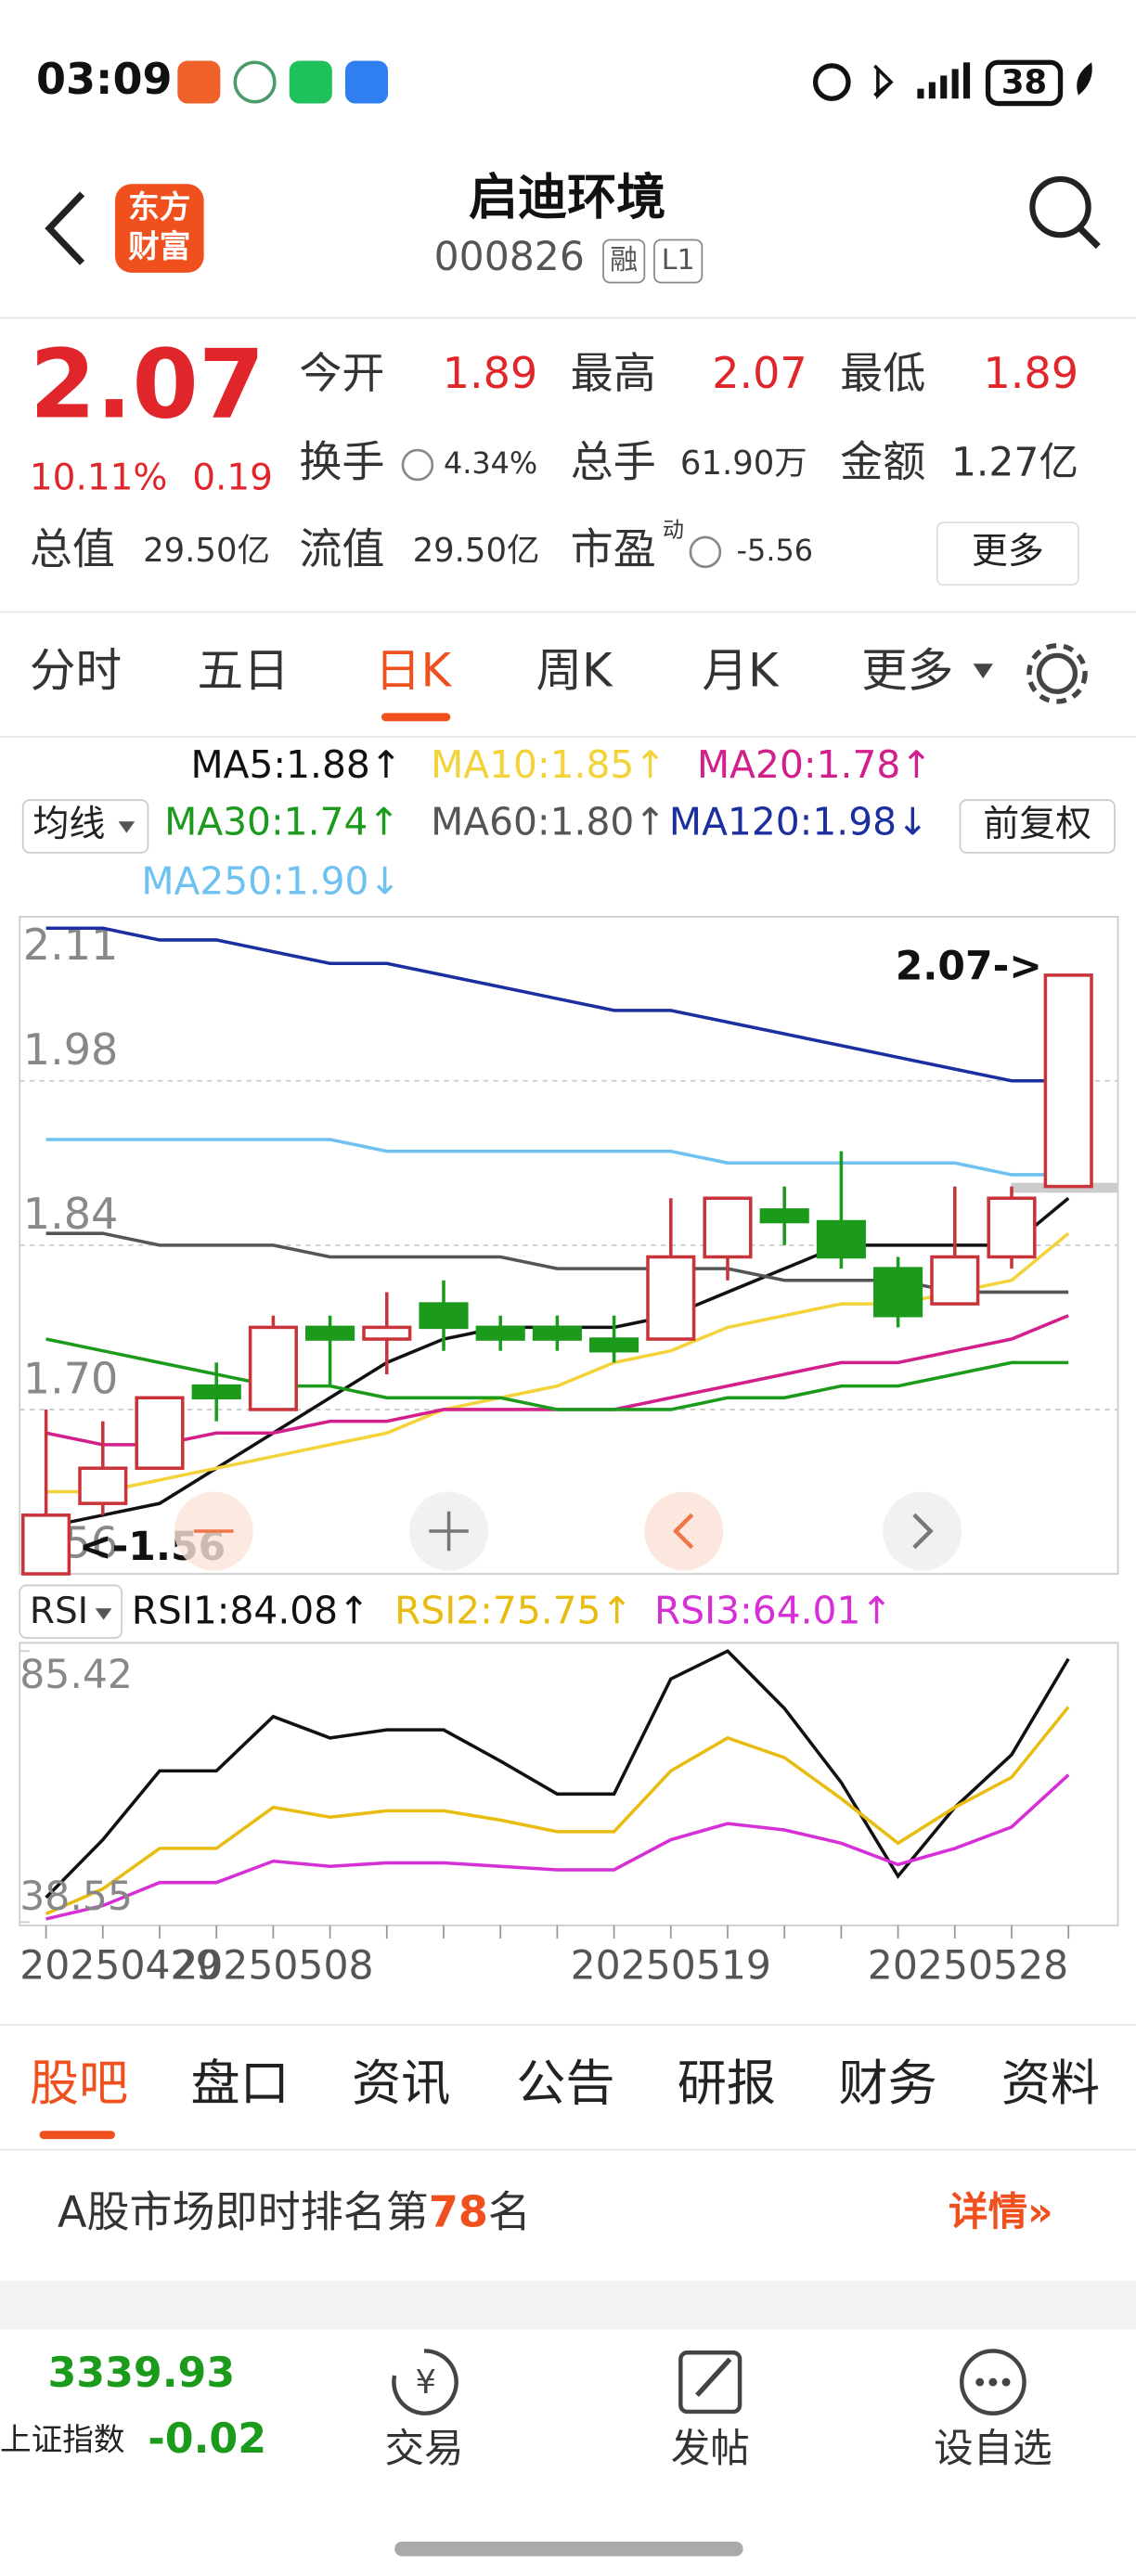 The image size is (1136, 2576). What do you see at coordinates (814, 765) in the screenshot?
I see `legend-entry: MA20:1.78↑` at bounding box center [814, 765].